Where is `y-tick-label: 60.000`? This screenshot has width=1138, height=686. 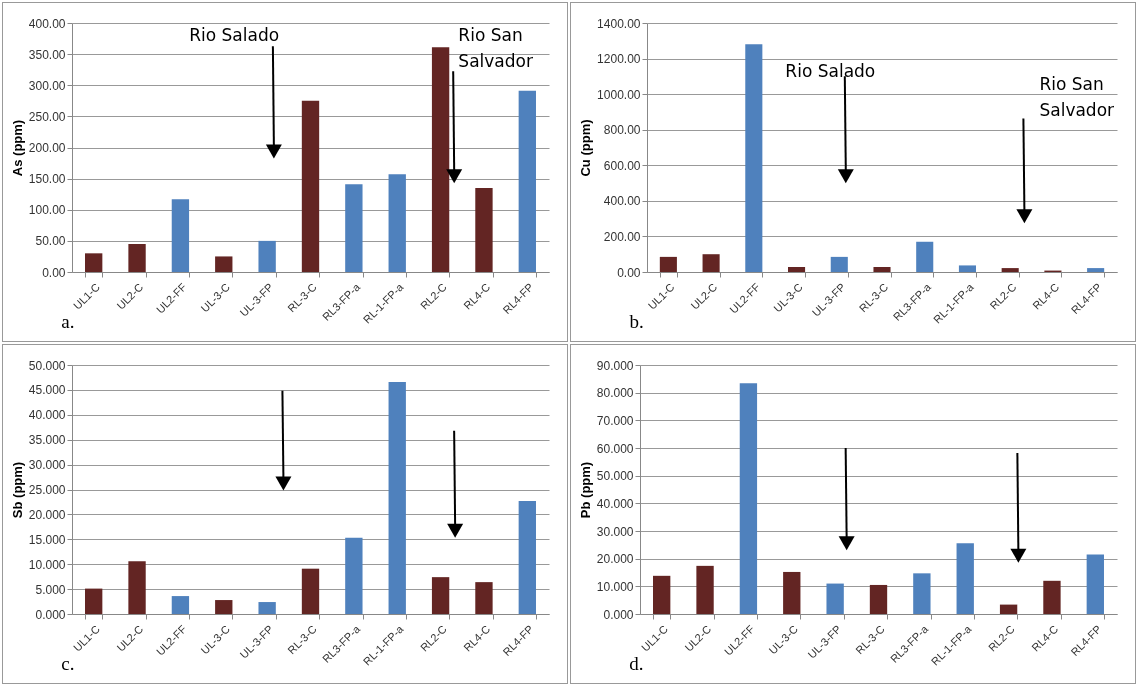 y-tick-label: 60.000 is located at coordinates (615, 448).